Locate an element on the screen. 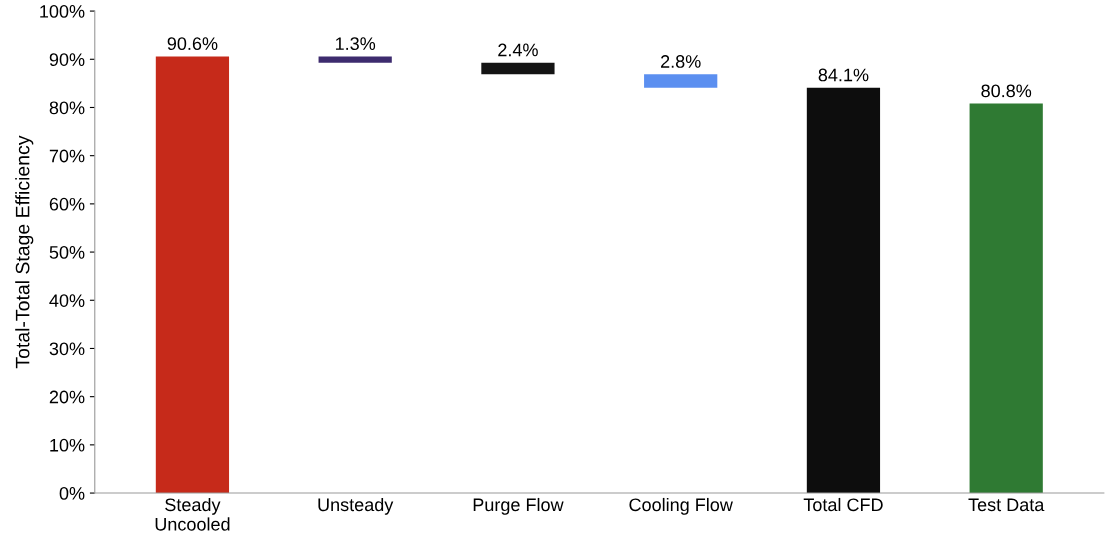 This screenshot has height=554, width=1115. data-label: 90.6% is located at coordinates (192, 44).